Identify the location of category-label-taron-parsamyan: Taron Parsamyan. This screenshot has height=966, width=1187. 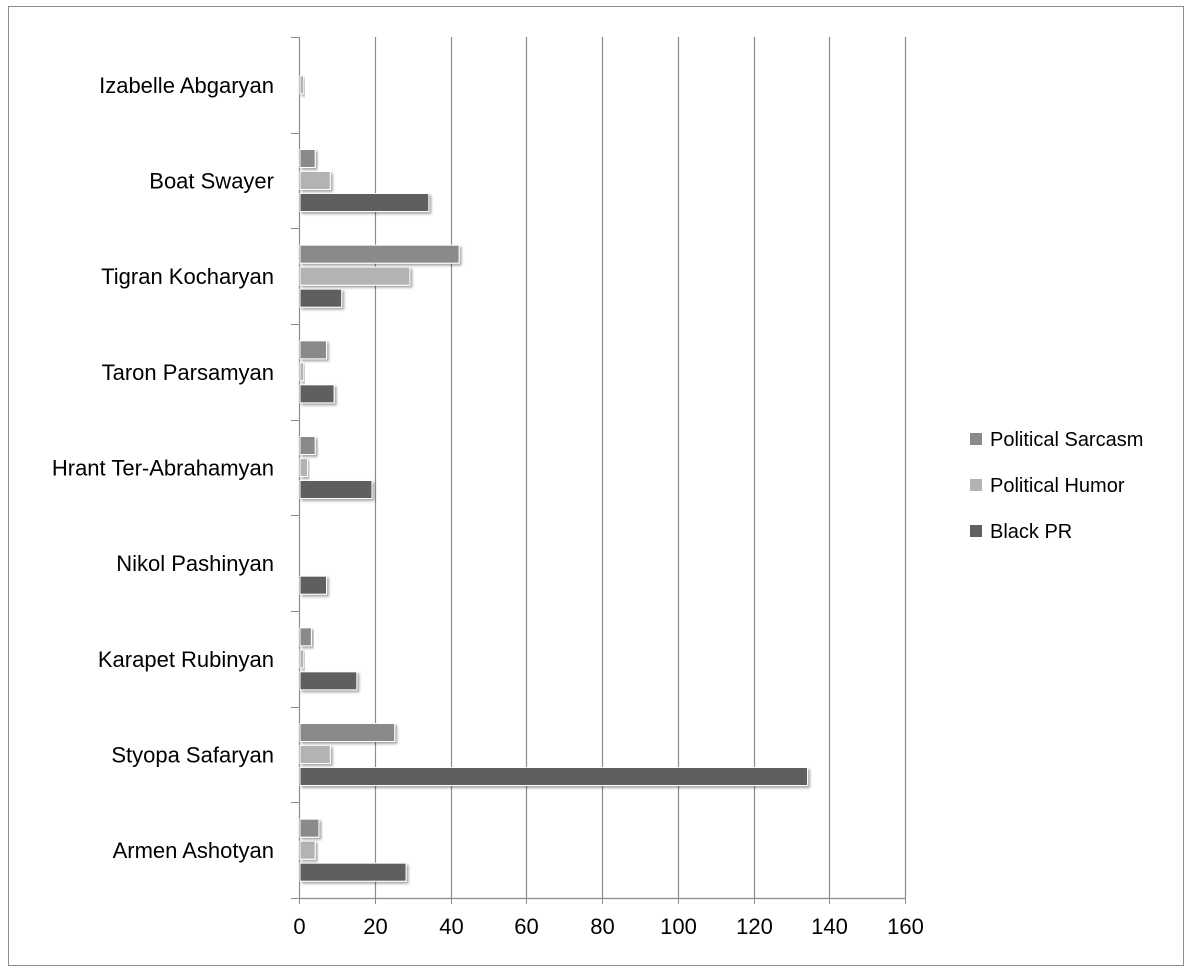
(188, 372).